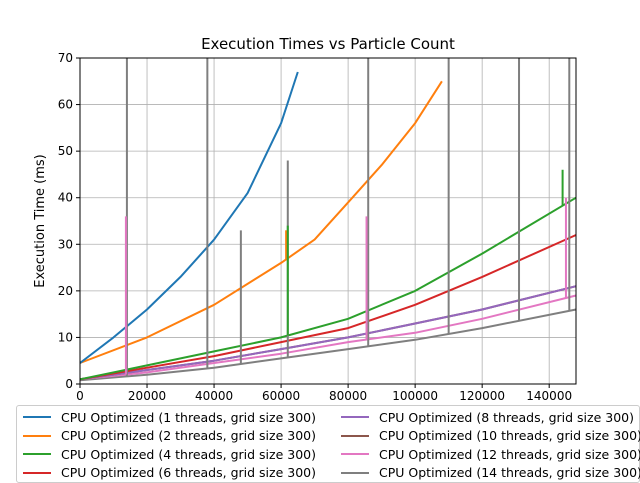 The width and height of the screenshot is (640, 483). Describe the element at coordinates (328, 44) in the screenshot. I see `chart-title: Execution Times vs Particle Count` at that location.